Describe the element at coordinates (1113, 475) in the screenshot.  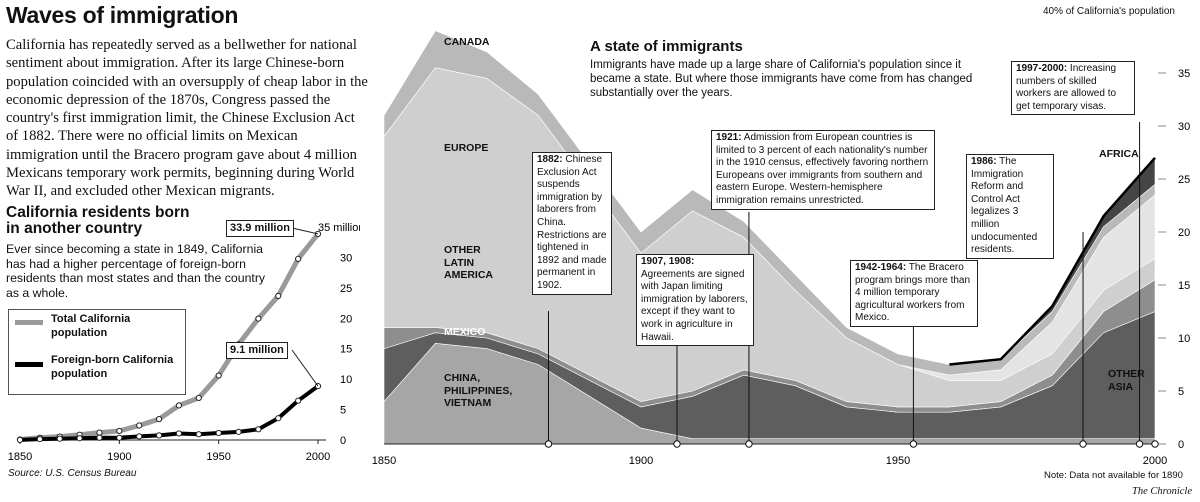
I see `data-note: Note: Data not available for 1890` at that location.